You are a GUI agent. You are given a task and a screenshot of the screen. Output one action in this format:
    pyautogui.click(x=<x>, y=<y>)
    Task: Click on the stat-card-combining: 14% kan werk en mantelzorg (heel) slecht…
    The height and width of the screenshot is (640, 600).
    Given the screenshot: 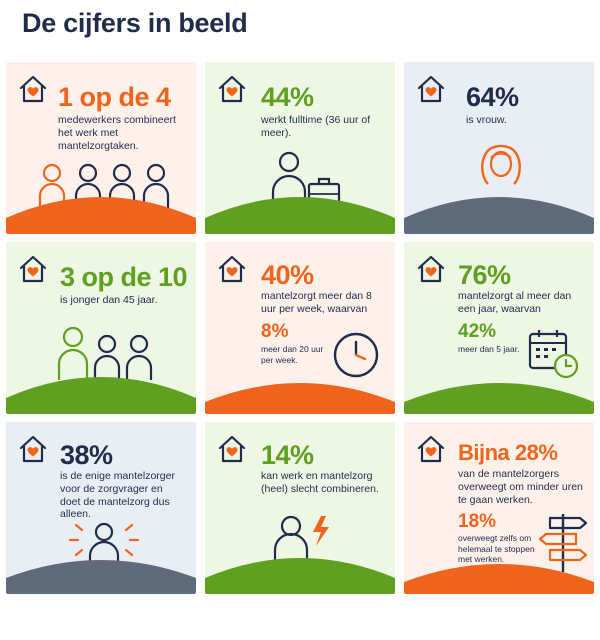 What is the action you would take?
    pyautogui.click(x=300, y=508)
    